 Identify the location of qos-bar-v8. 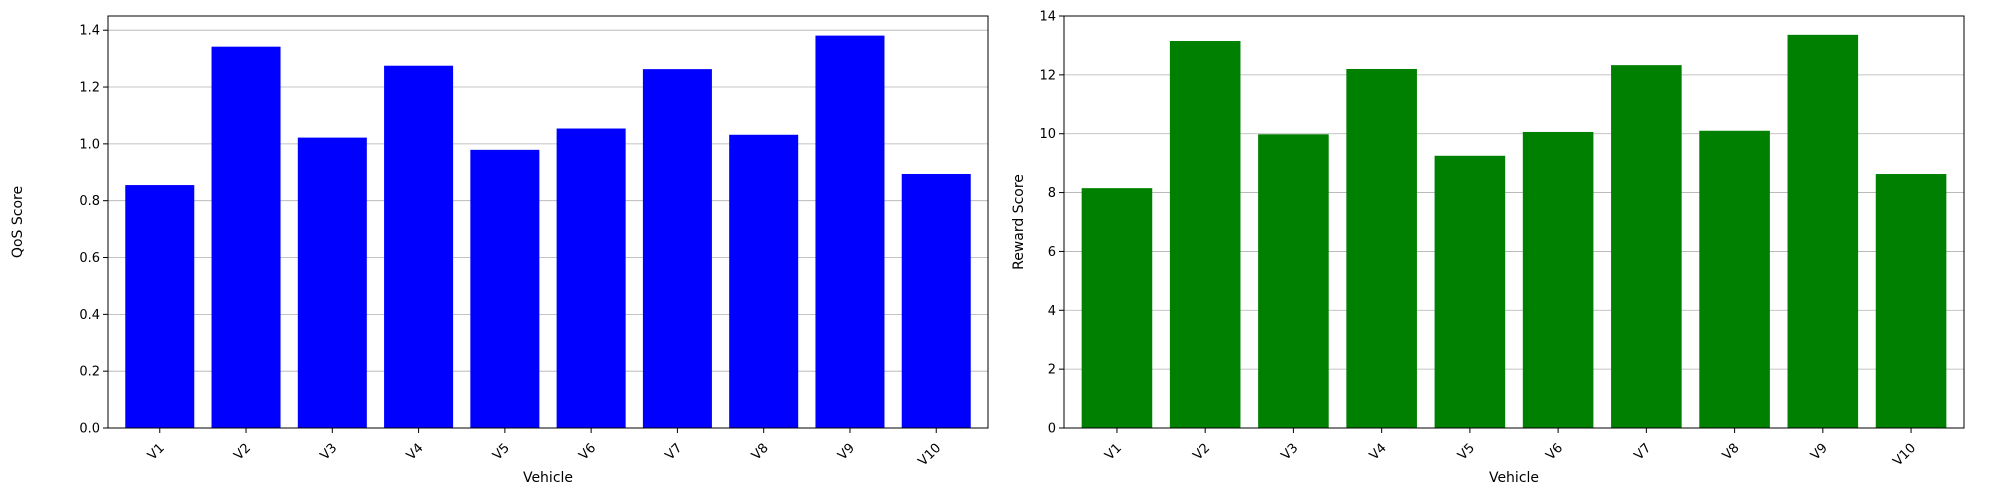
(764, 281).